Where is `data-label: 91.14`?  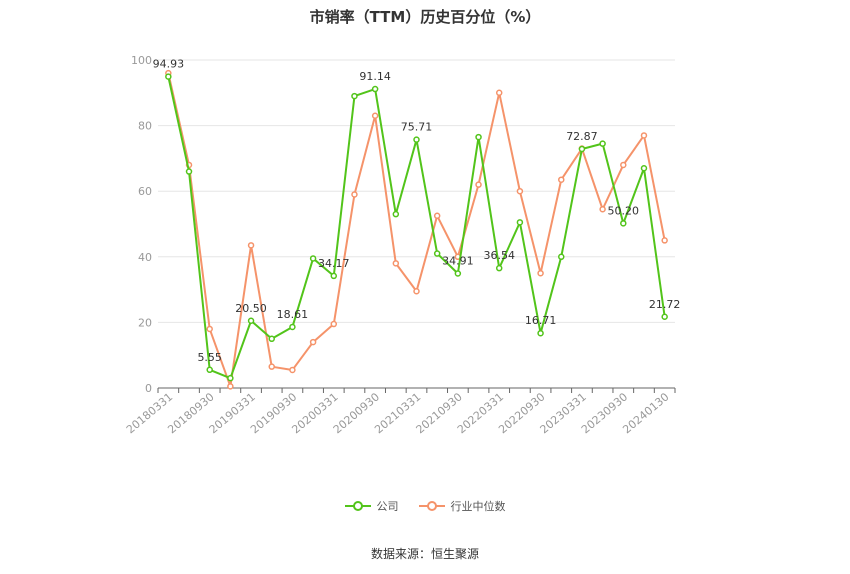 data-label: 91.14 is located at coordinates (375, 76).